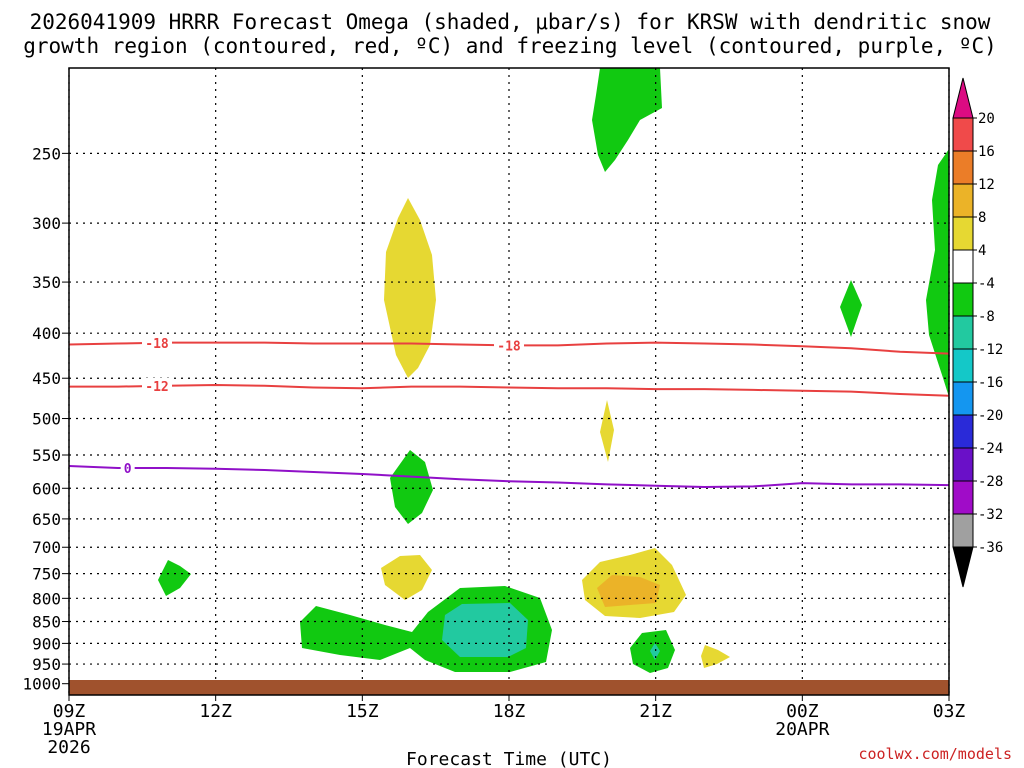 This screenshot has height=768, width=1024. I want to click on y-tick-label-650: 650, so click(46, 519).